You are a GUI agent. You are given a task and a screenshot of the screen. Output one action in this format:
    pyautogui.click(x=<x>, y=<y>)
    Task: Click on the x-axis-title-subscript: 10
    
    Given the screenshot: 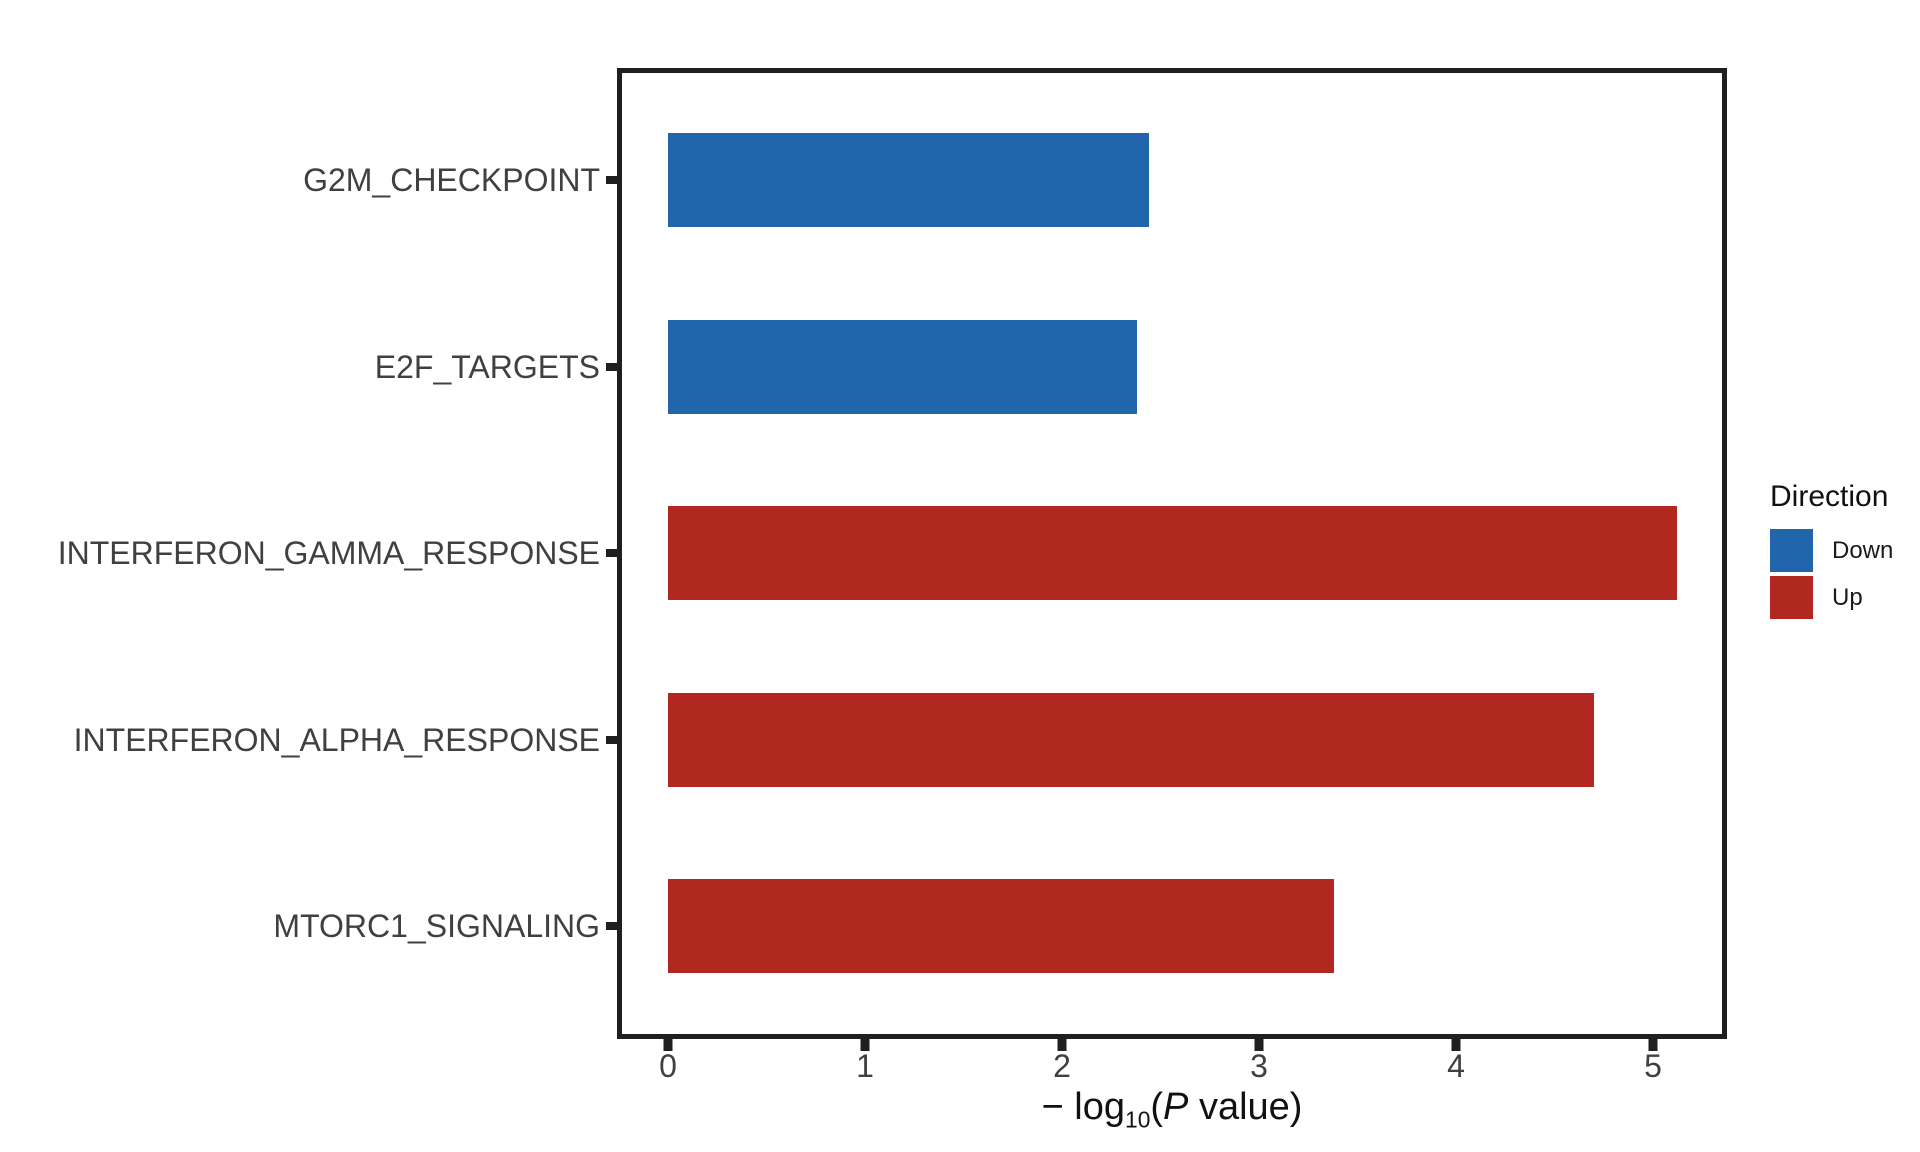 What is the action you would take?
    pyautogui.click(x=1138, y=1119)
    